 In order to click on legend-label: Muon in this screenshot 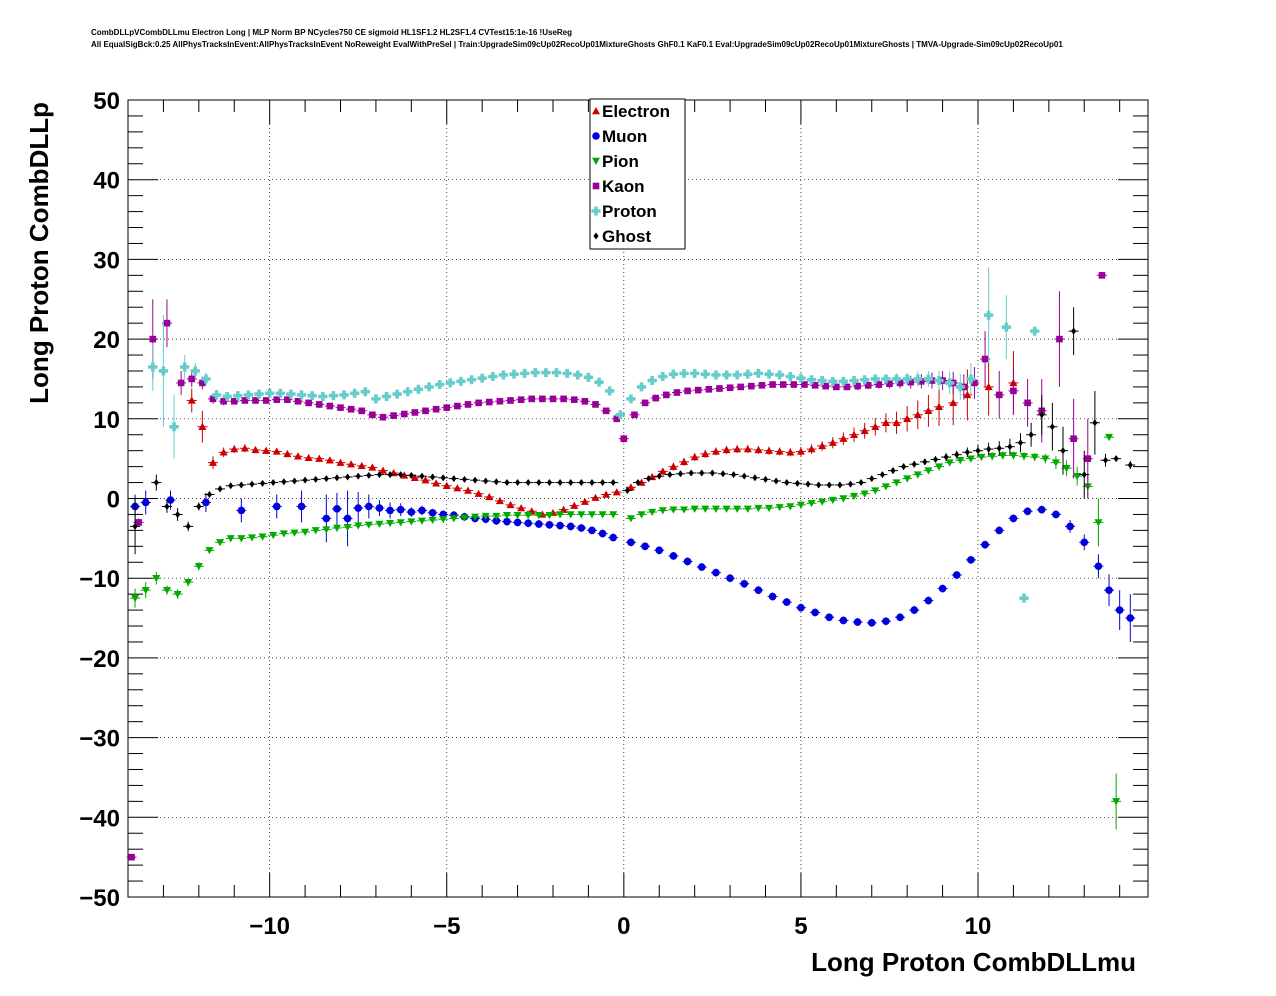, I will do `click(624, 136)`.